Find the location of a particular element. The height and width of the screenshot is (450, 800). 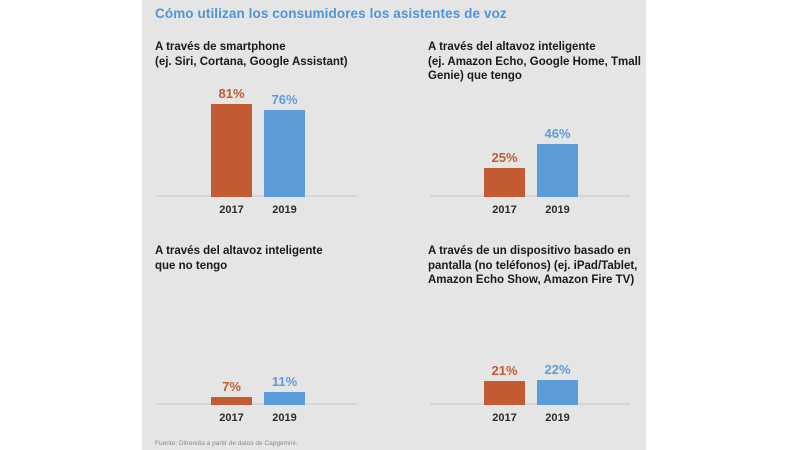

value-label-2019: 11% is located at coordinates (284, 381).